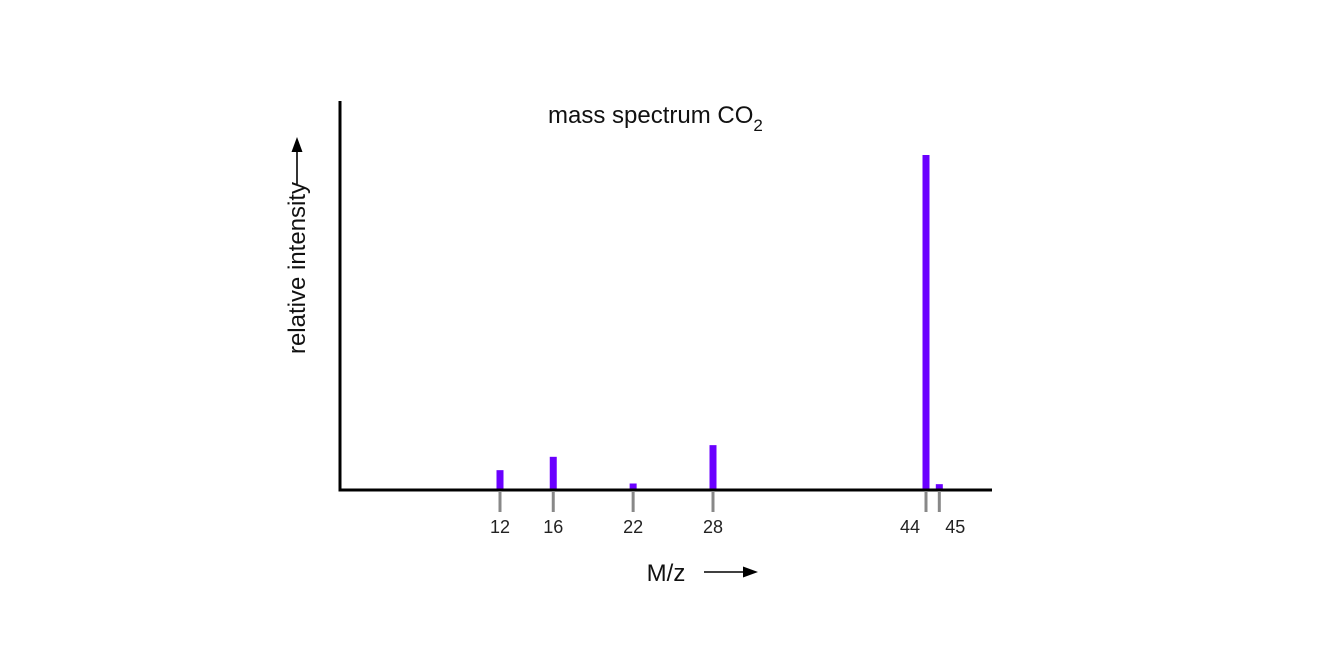 The image size is (1333, 667). What do you see at coordinates (633, 527) in the screenshot?
I see `x-tick-label-22: 22` at bounding box center [633, 527].